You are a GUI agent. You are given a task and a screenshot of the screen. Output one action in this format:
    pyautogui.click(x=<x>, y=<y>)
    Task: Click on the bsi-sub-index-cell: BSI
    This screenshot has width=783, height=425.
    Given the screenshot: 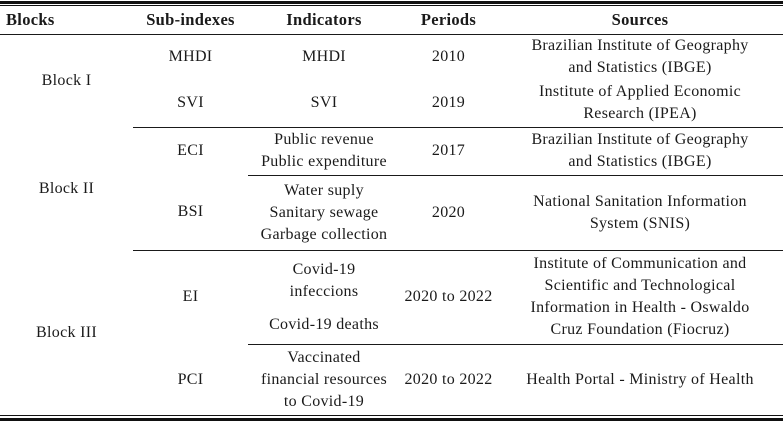 What is the action you would take?
    pyautogui.click(x=190, y=213)
    